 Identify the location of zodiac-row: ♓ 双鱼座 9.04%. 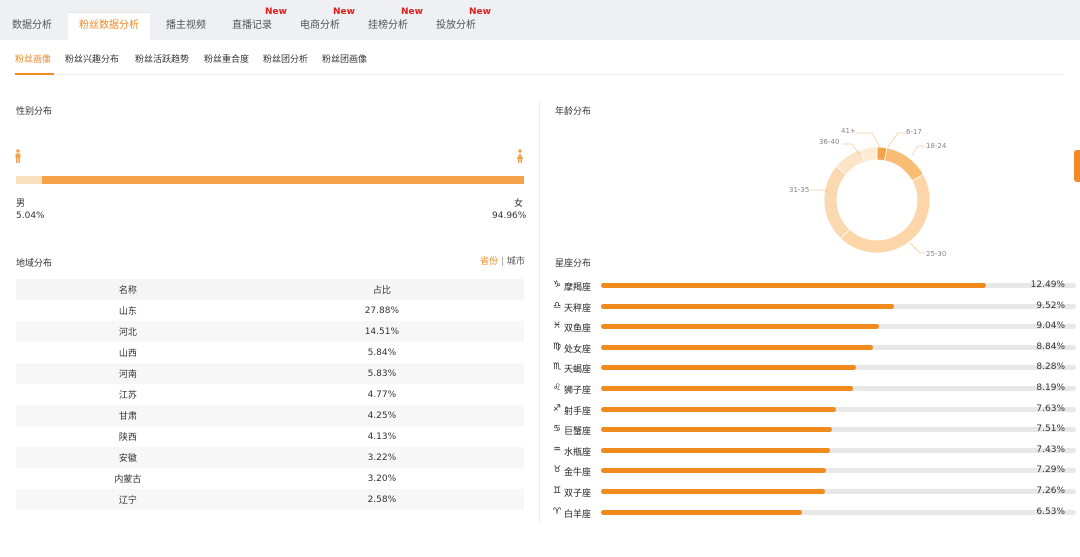
(814, 327).